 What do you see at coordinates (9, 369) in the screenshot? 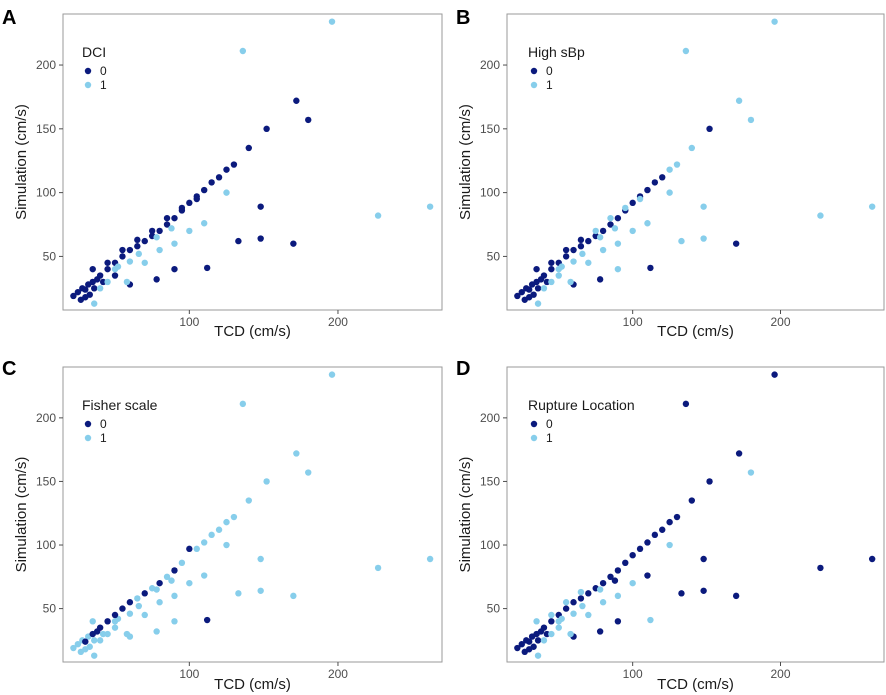
I see `panel-label: C` at bounding box center [9, 369].